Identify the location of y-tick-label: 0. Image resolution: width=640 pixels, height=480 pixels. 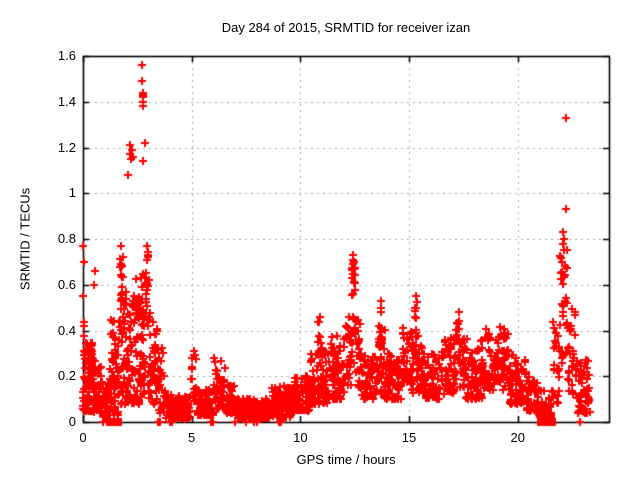
(72, 421).